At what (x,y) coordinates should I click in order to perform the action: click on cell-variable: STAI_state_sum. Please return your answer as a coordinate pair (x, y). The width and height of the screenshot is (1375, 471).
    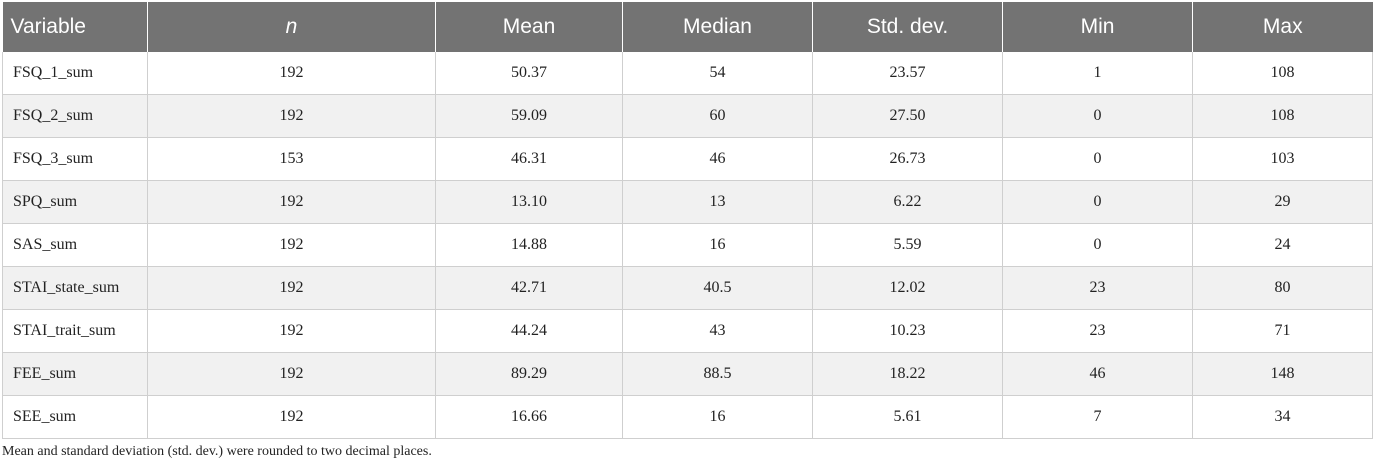
    Looking at the image, I should click on (75, 288).